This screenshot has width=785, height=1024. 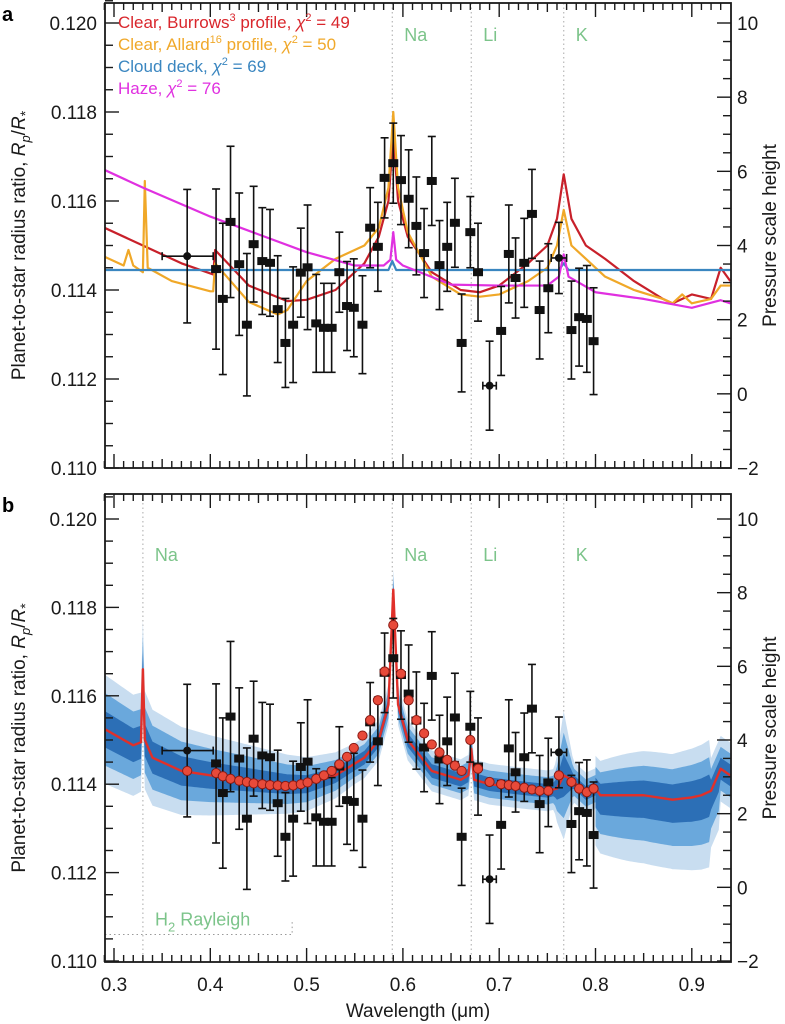 What do you see at coordinates (306, 985) in the screenshot?
I see `x-tick-label: 0.5` at bounding box center [306, 985].